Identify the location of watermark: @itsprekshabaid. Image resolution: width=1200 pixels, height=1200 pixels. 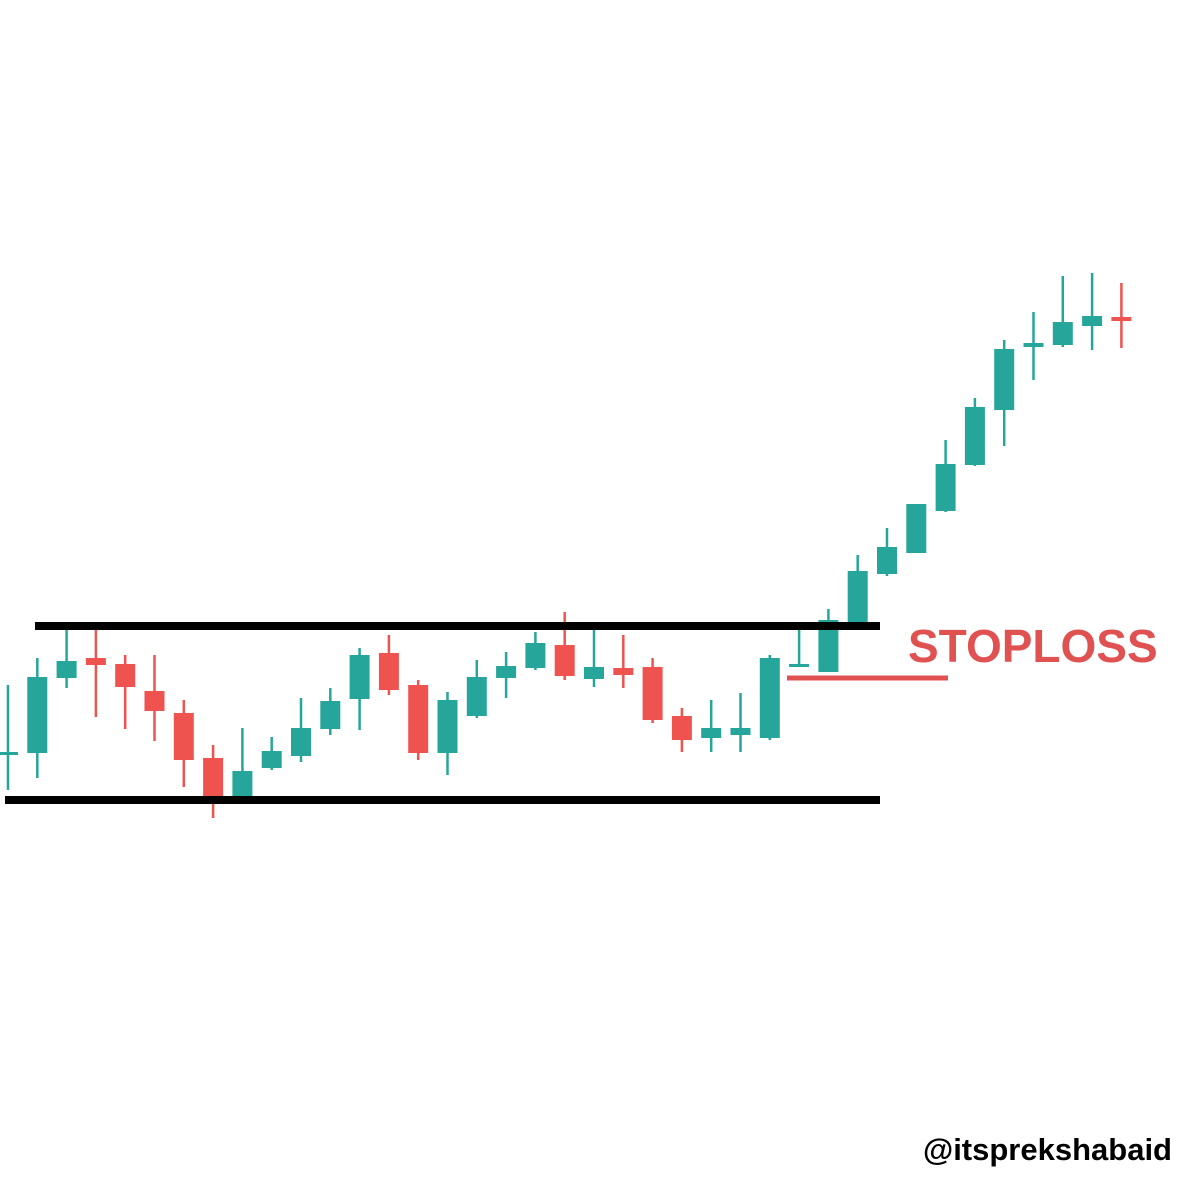
(1047, 1149).